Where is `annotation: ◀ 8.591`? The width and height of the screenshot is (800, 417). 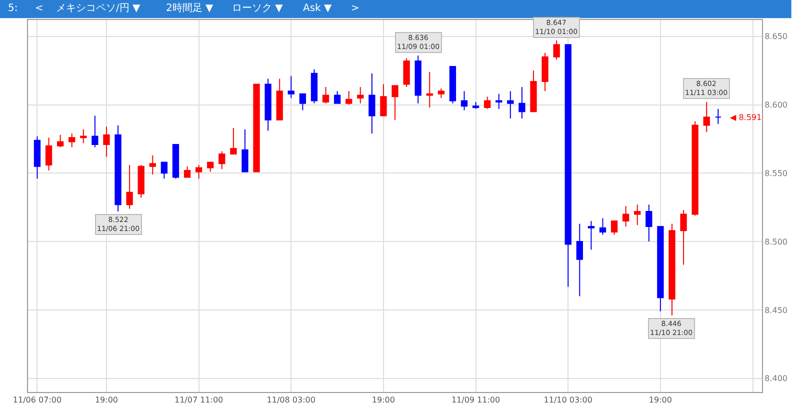
annotation: ◀ 8.591 is located at coordinates (746, 117).